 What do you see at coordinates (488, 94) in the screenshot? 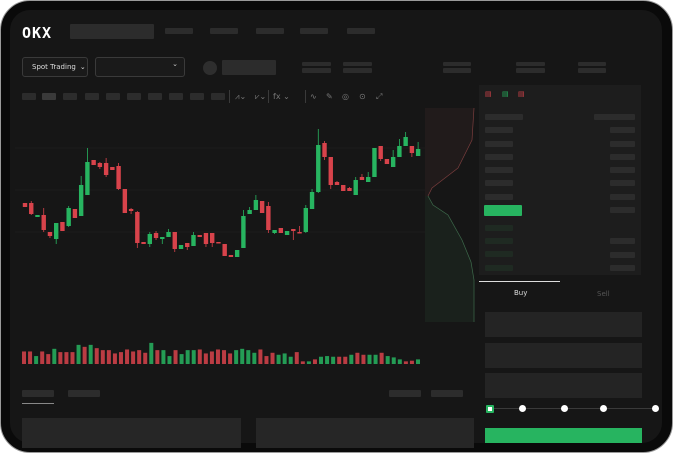
I see `orderbook-both-icon: ▤` at bounding box center [488, 94].